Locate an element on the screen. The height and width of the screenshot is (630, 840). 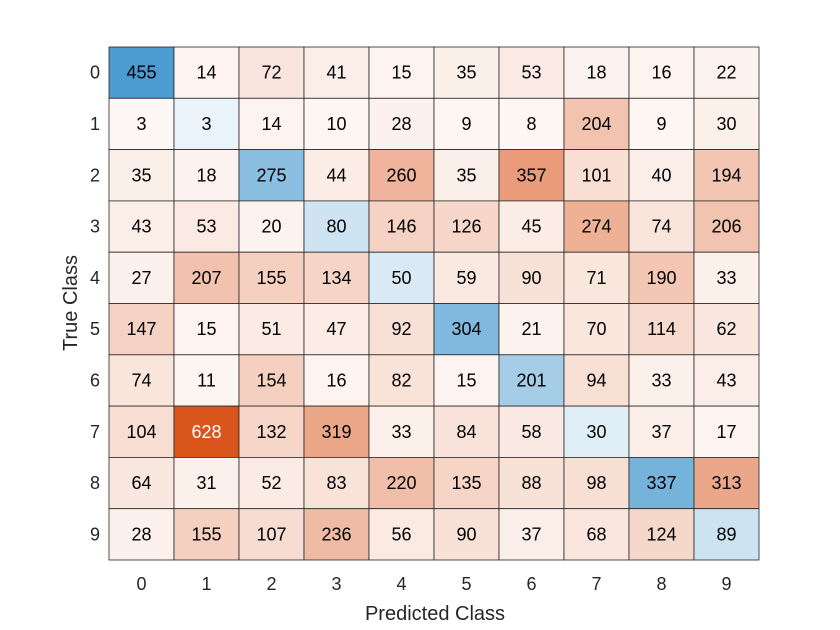
x-tick-label: 9 is located at coordinates (726, 584).